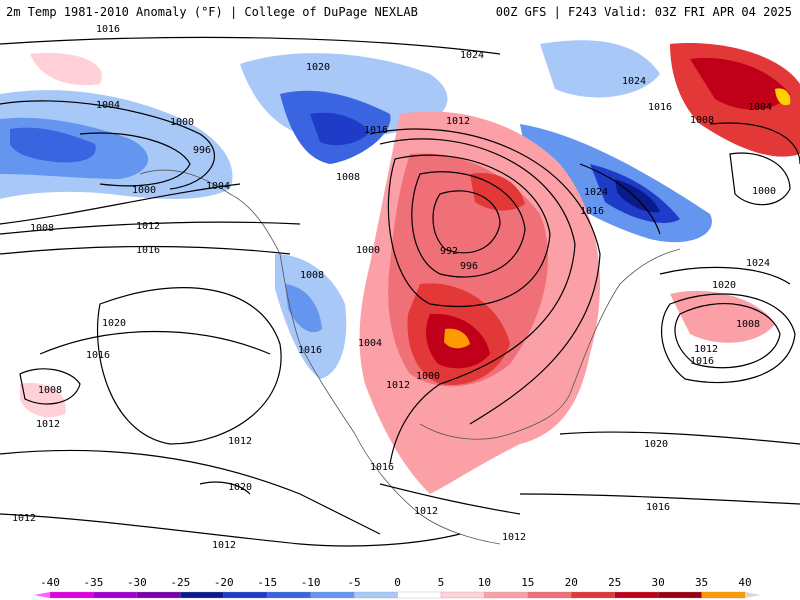 The width and height of the screenshot is (800, 600). I want to click on isobar-1020-atlantic-high, so click(727, 336).